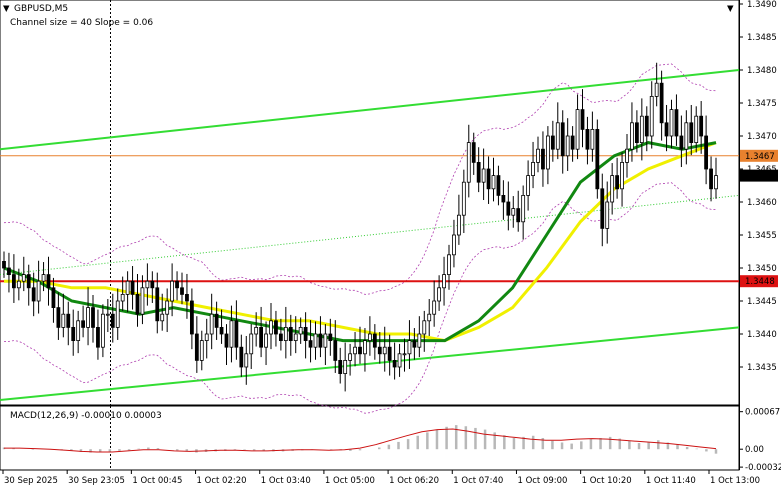 The image size is (781, 489). What do you see at coordinates (370, 438) in the screenshot?
I see `macd-panel-area` at bounding box center [370, 438].